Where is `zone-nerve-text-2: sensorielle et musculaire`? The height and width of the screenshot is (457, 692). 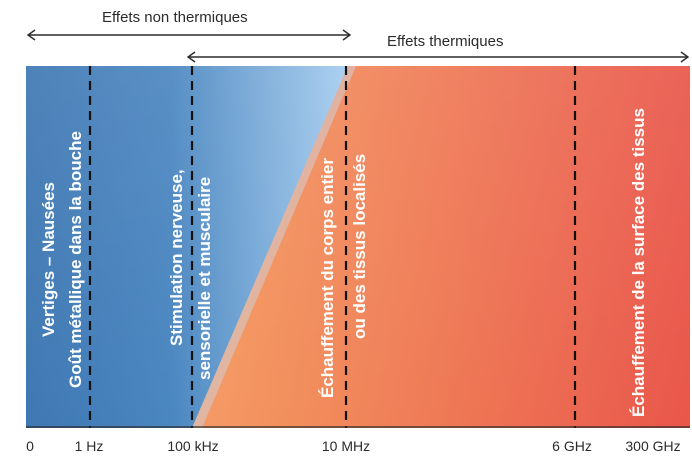 zone-nerve-text-2: sensorielle et musculaire is located at coordinates (204, 278).